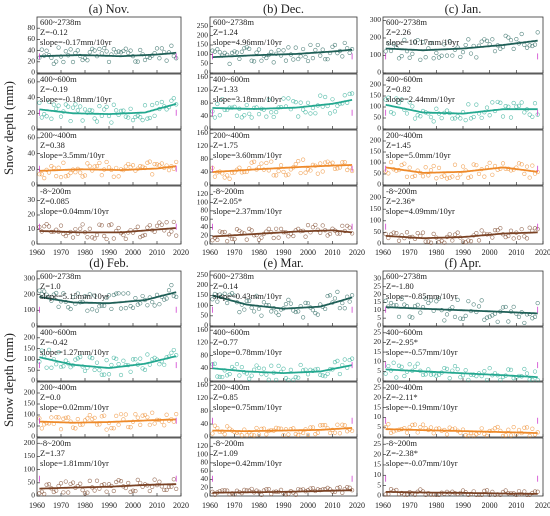 The image size is (550, 516). Describe the element at coordinates (420, 211) in the screenshot. I see `panel-stat-text: slope=4.09mm/10yr` at that location.